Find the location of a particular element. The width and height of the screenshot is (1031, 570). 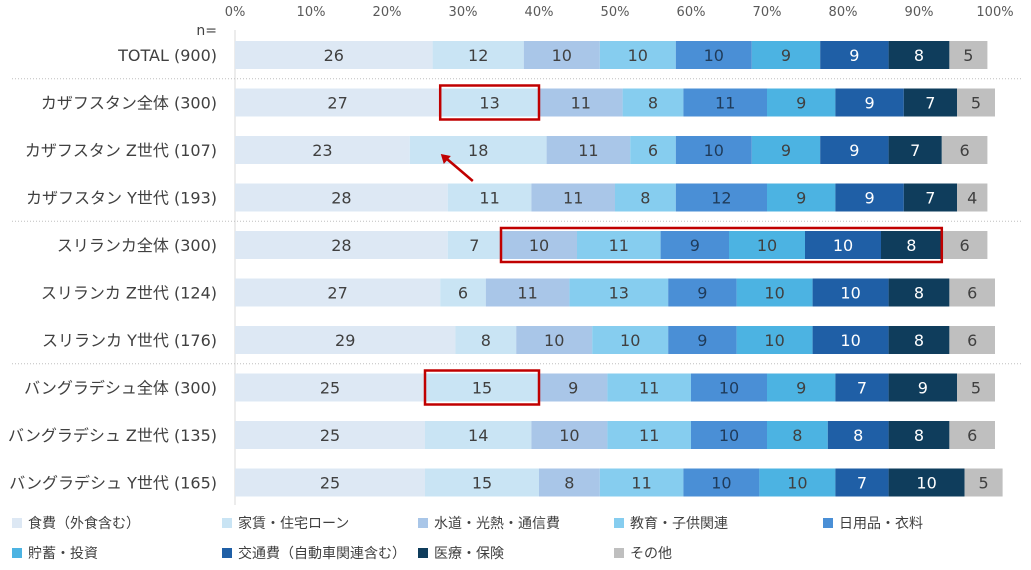

legend-label: 教育・子供関連 is located at coordinates (679, 524).